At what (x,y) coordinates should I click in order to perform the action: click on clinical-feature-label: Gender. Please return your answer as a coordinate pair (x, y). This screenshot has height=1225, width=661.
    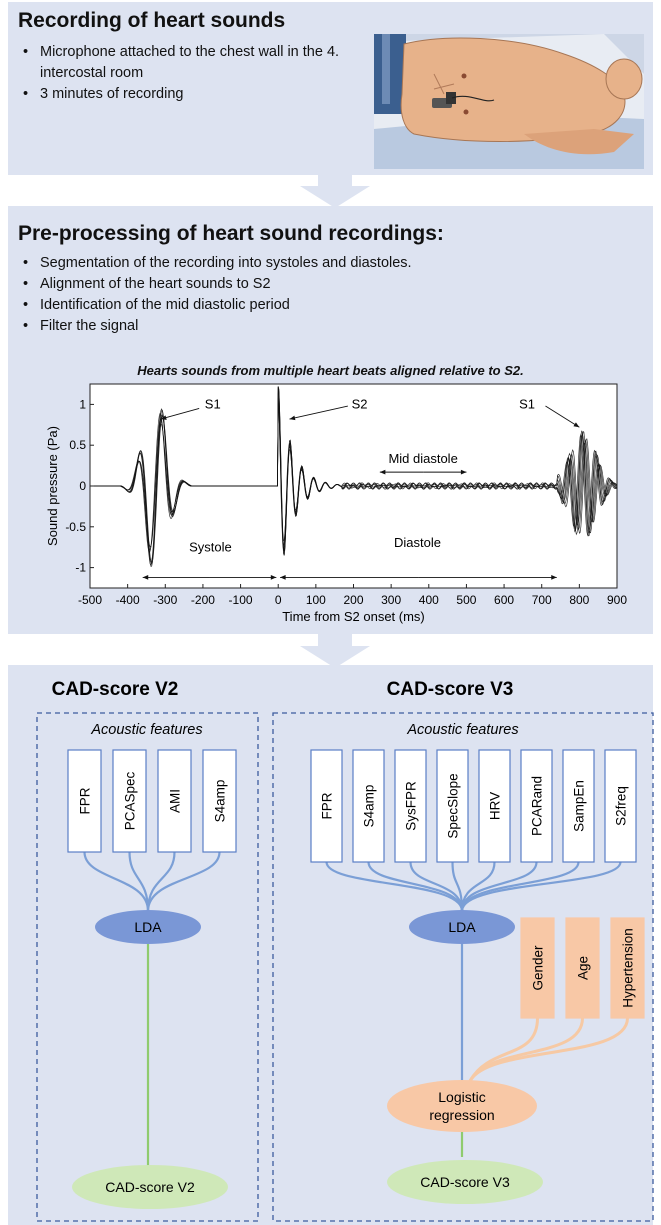
    Looking at the image, I should click on (538, 968).